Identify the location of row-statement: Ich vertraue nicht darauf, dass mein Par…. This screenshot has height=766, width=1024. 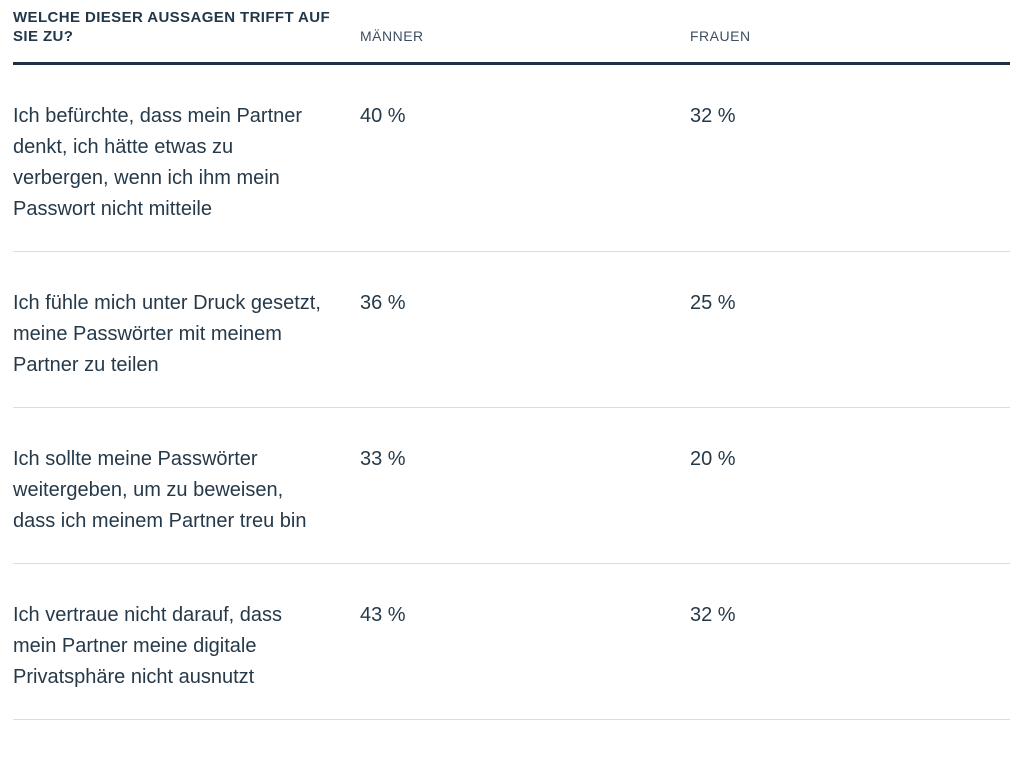
(148, 646).